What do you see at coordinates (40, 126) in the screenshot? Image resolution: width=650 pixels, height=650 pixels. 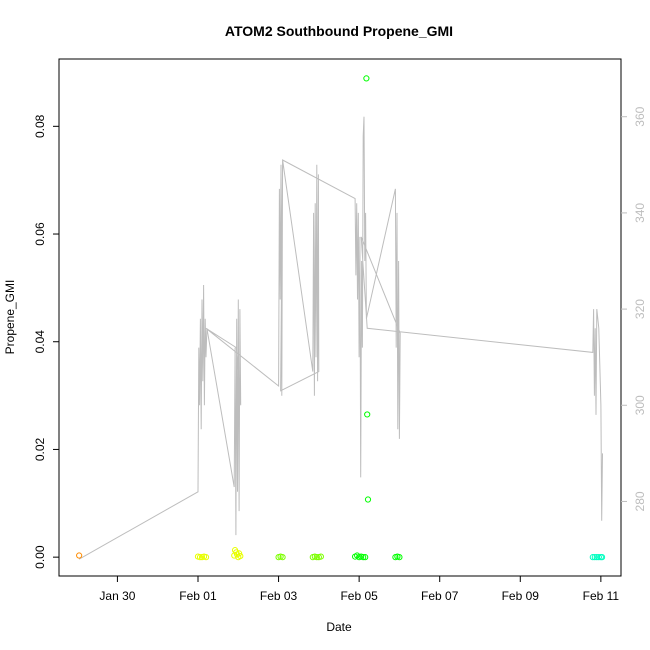 I see `y-tick-label: 0.08` at bounding box center [40, 126].